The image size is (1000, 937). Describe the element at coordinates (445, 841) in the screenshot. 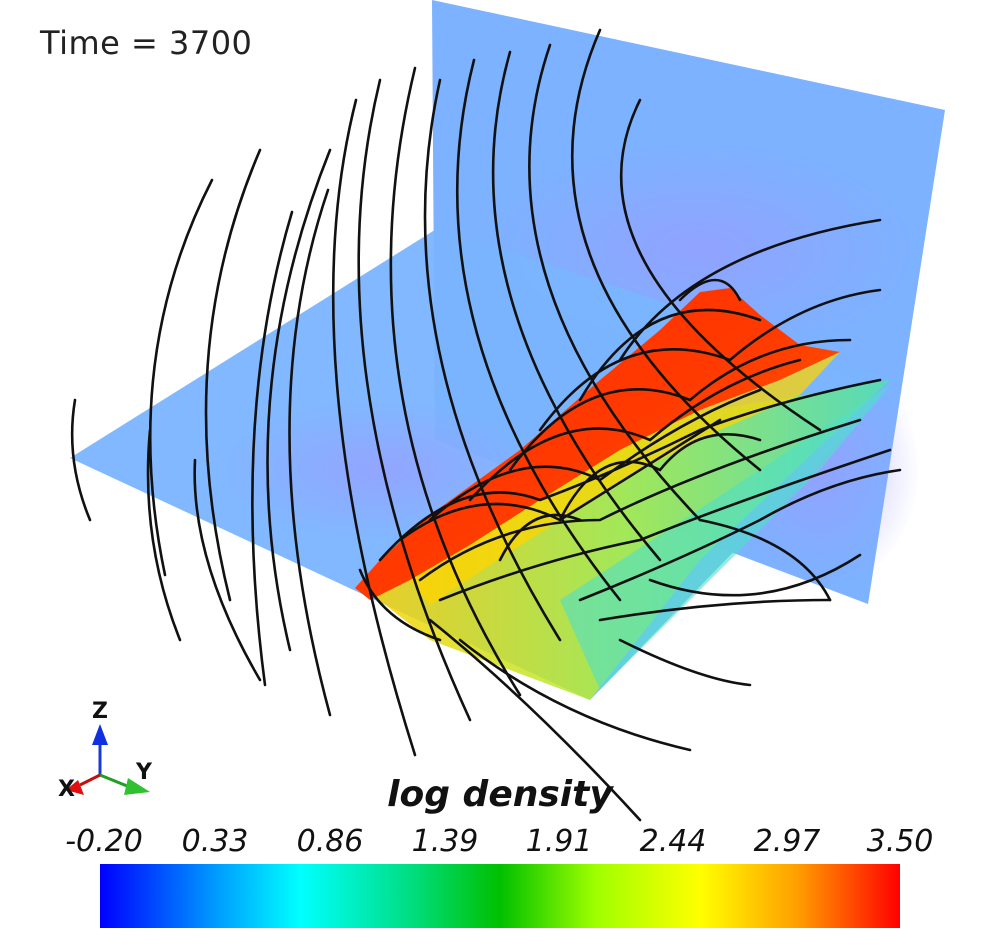

I see `colorbar-tick: 1.39` at that location.